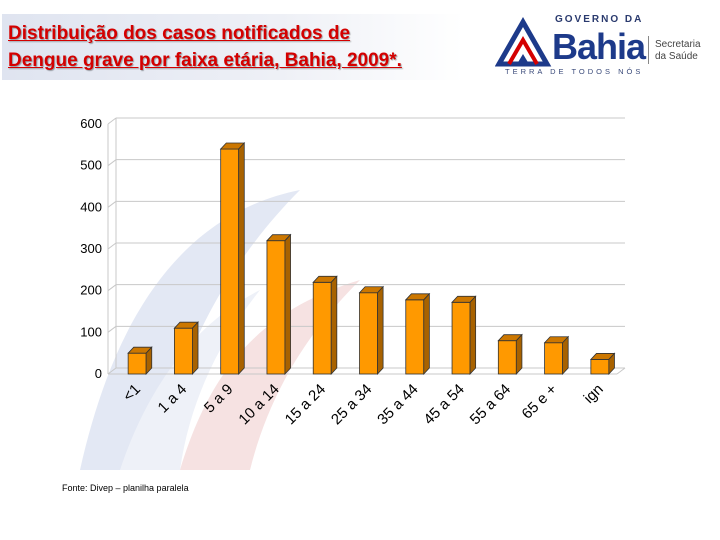 The image size is (720, 540). Describe the element at coordinates (540, 402) in the screenshot. I see `x-tick-label: 65 e +` at that location.